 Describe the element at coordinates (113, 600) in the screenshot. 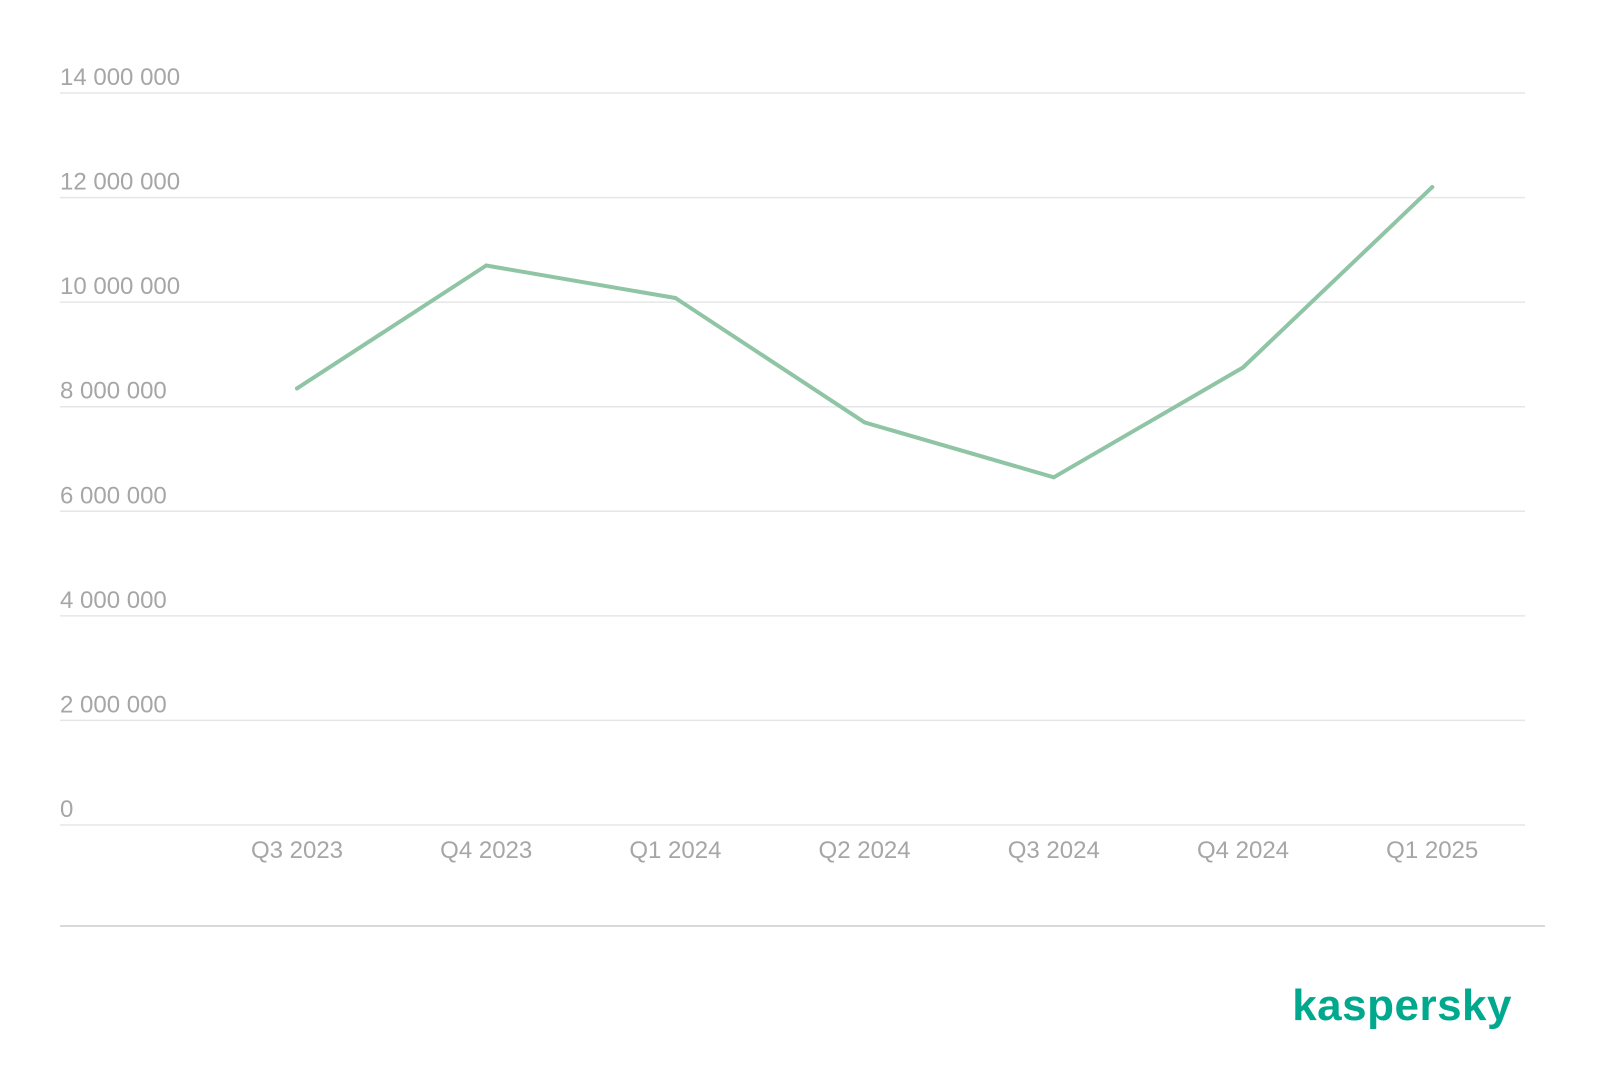

I see `y-tick-label: 4 000 000` at that location.